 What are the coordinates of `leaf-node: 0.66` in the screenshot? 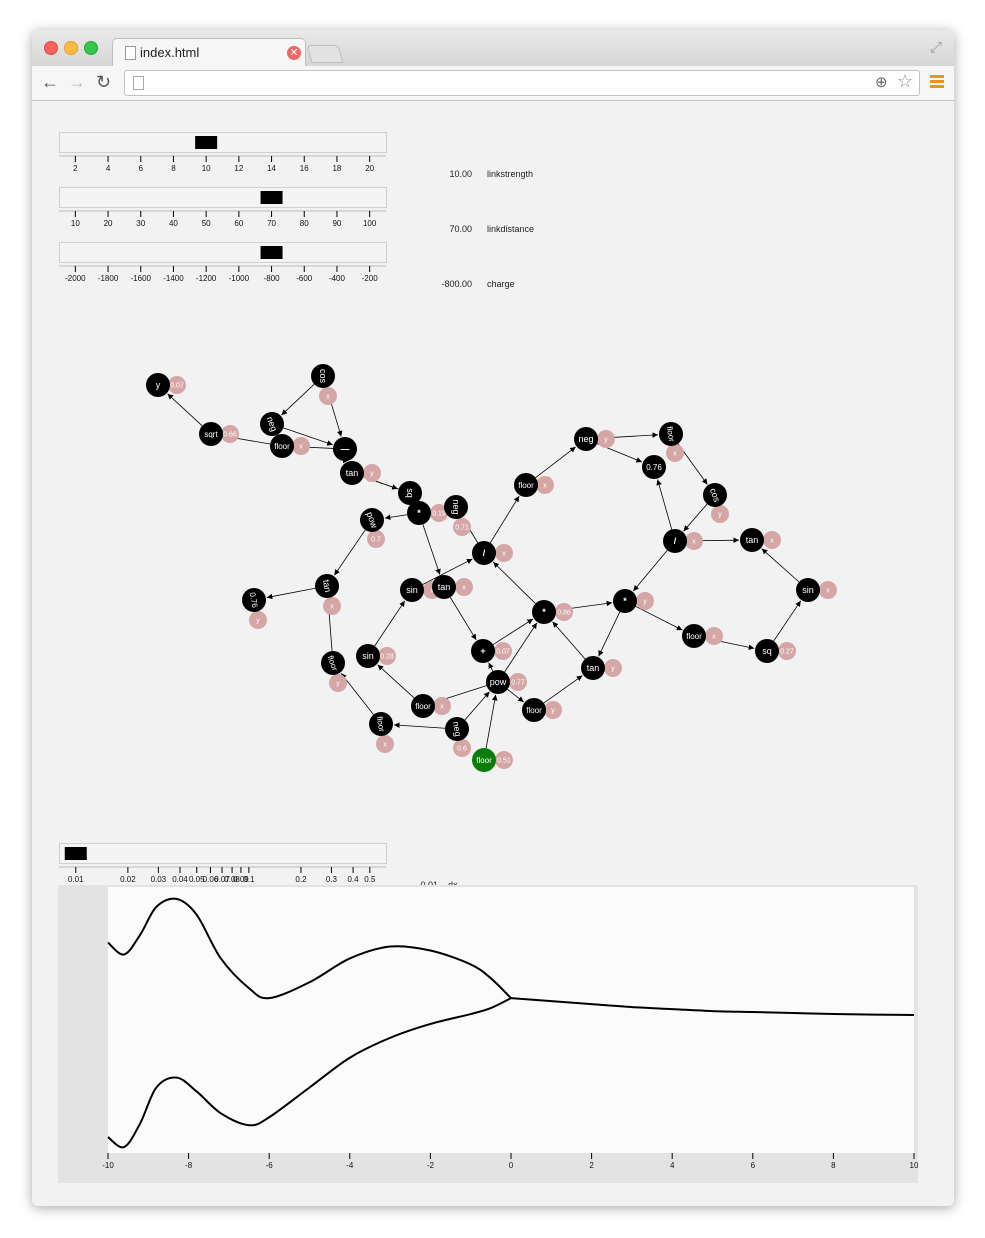 It's located at (230, 434).